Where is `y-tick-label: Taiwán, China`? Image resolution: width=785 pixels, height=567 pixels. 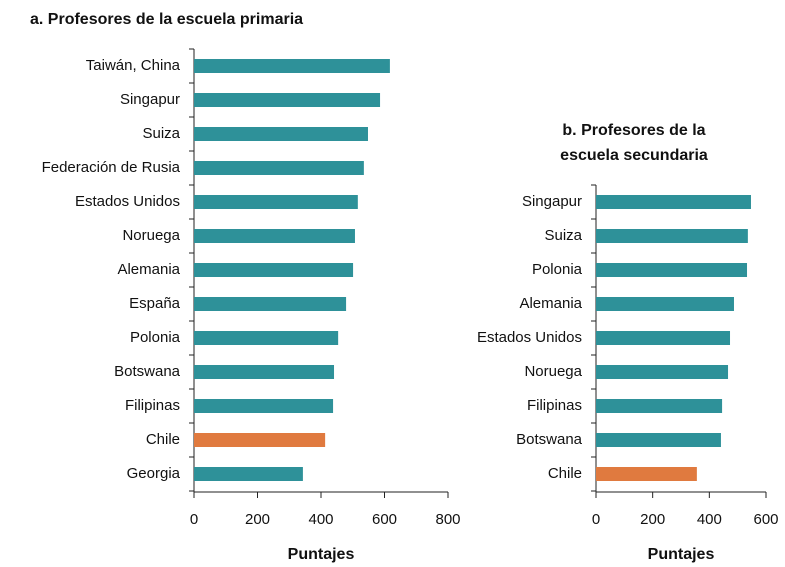
y-tick-label: Taiwán, China is located at coordinates (133, 65).